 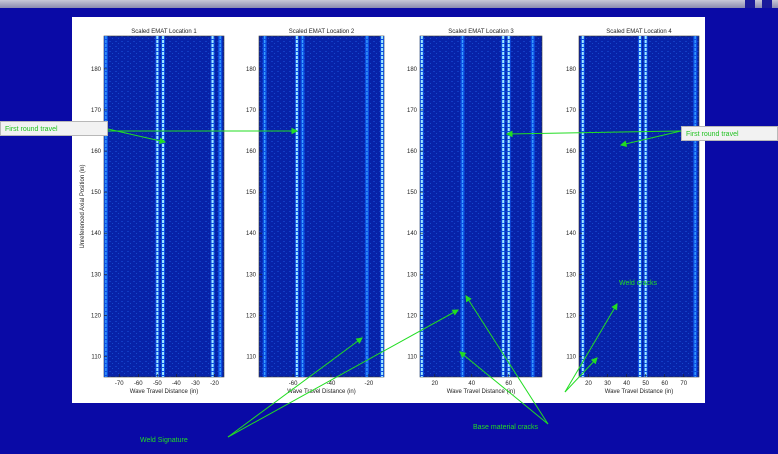 What do you see at coordinates (481, 206) in the screenshot?
I see `plot-area` at bounding box center [481, 206].